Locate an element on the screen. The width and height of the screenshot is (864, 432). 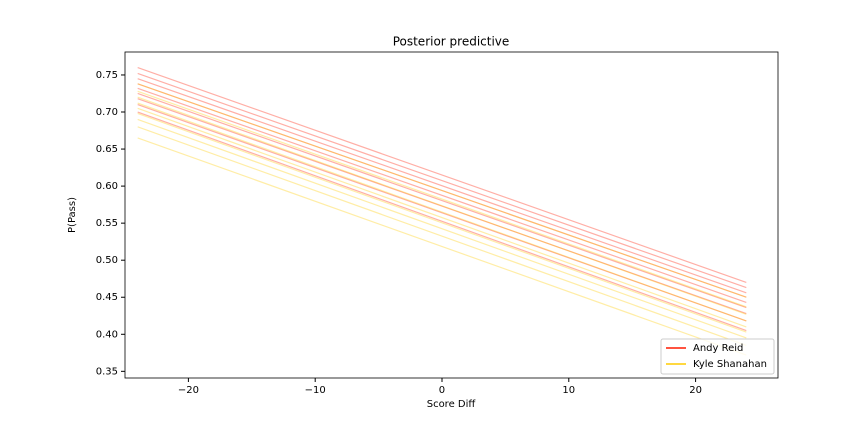
x-tick-label: −20 is located at coordinates (188, 390).